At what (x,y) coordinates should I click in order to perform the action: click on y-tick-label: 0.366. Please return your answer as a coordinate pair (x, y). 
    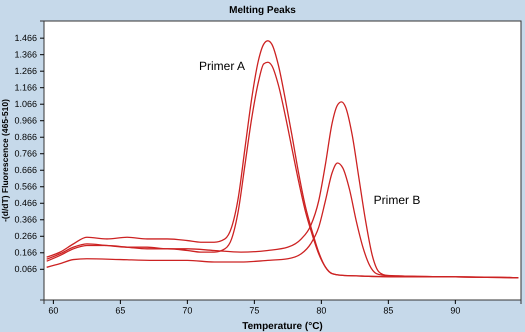
    Looking at the image, I should click on (25, 219).